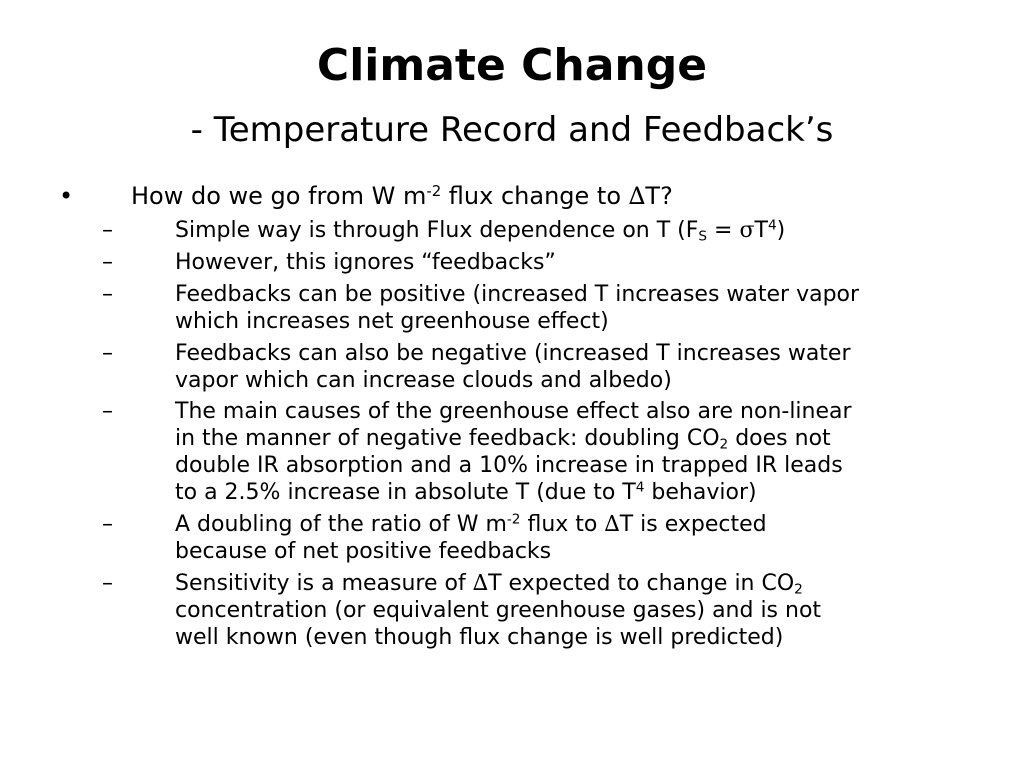 The image size is (1024, 768). I want to click on slide-title: Climate Change, so click(512, 65).